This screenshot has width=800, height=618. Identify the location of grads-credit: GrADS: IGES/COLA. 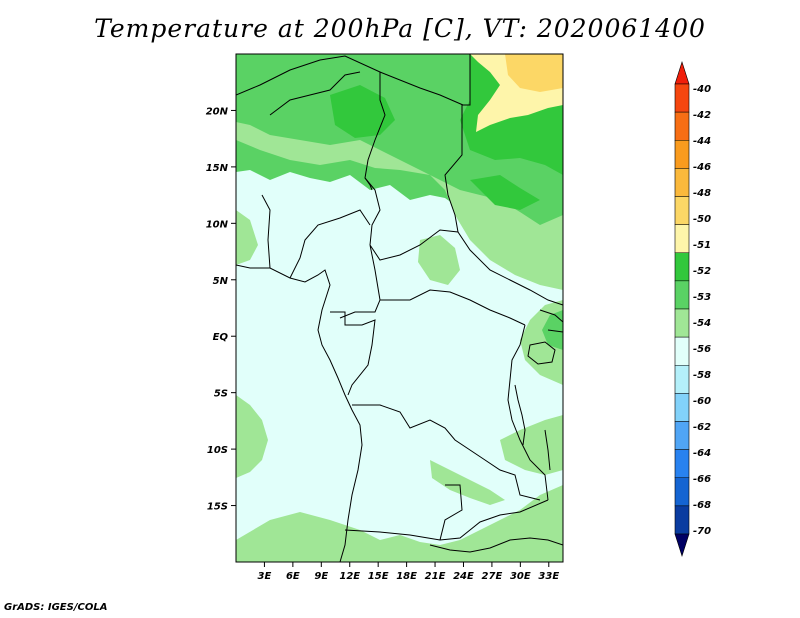
(56, 607).